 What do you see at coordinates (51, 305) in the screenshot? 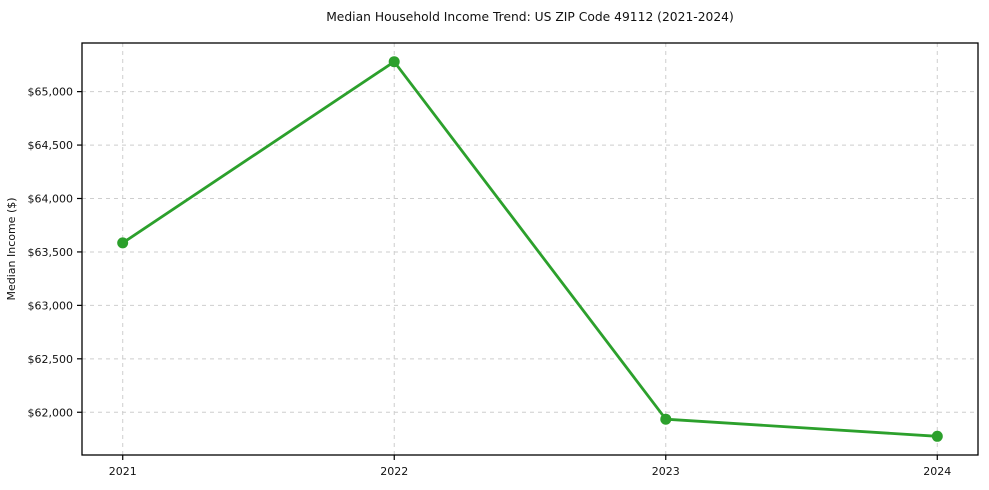
I see `y-tick-label: $63,000` at bounding box center [51, 305].